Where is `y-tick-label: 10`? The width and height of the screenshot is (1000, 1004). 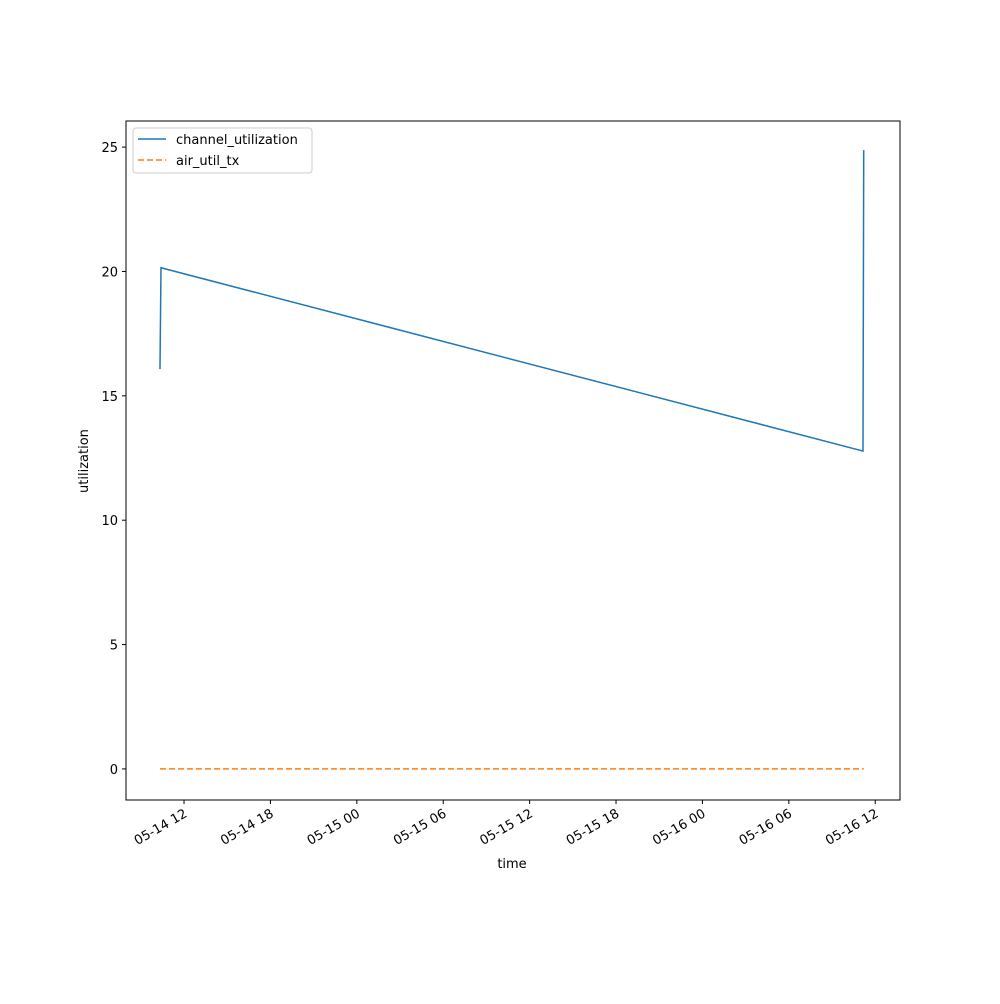
y-tick-label: 10 is located at coordinates (109, 521).